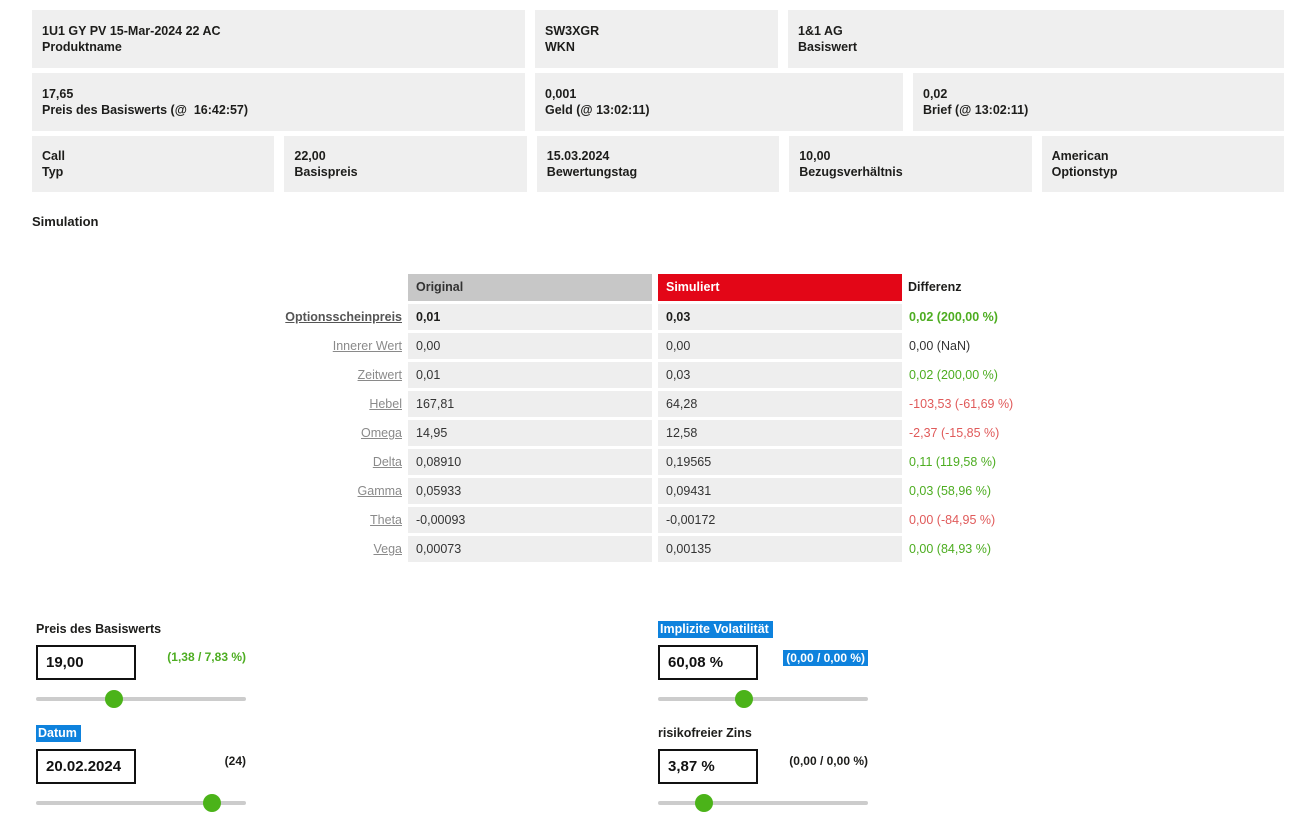 The height and width of the screenshot is (816, 1297). I want to click on table-header-row: Original Simuliert Differenz, so click(790, 287).